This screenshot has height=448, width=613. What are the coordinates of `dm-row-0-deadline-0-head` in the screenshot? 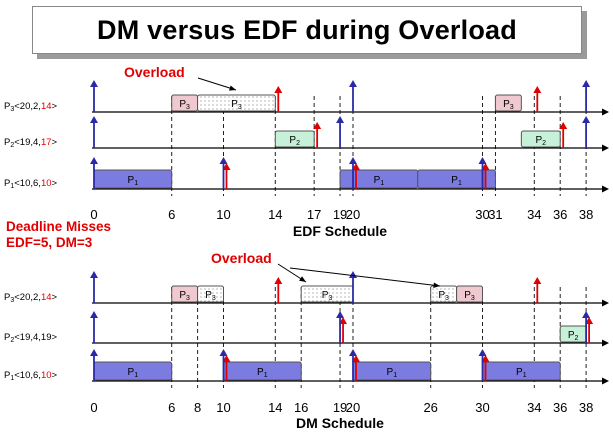 It's located at (278, 280).